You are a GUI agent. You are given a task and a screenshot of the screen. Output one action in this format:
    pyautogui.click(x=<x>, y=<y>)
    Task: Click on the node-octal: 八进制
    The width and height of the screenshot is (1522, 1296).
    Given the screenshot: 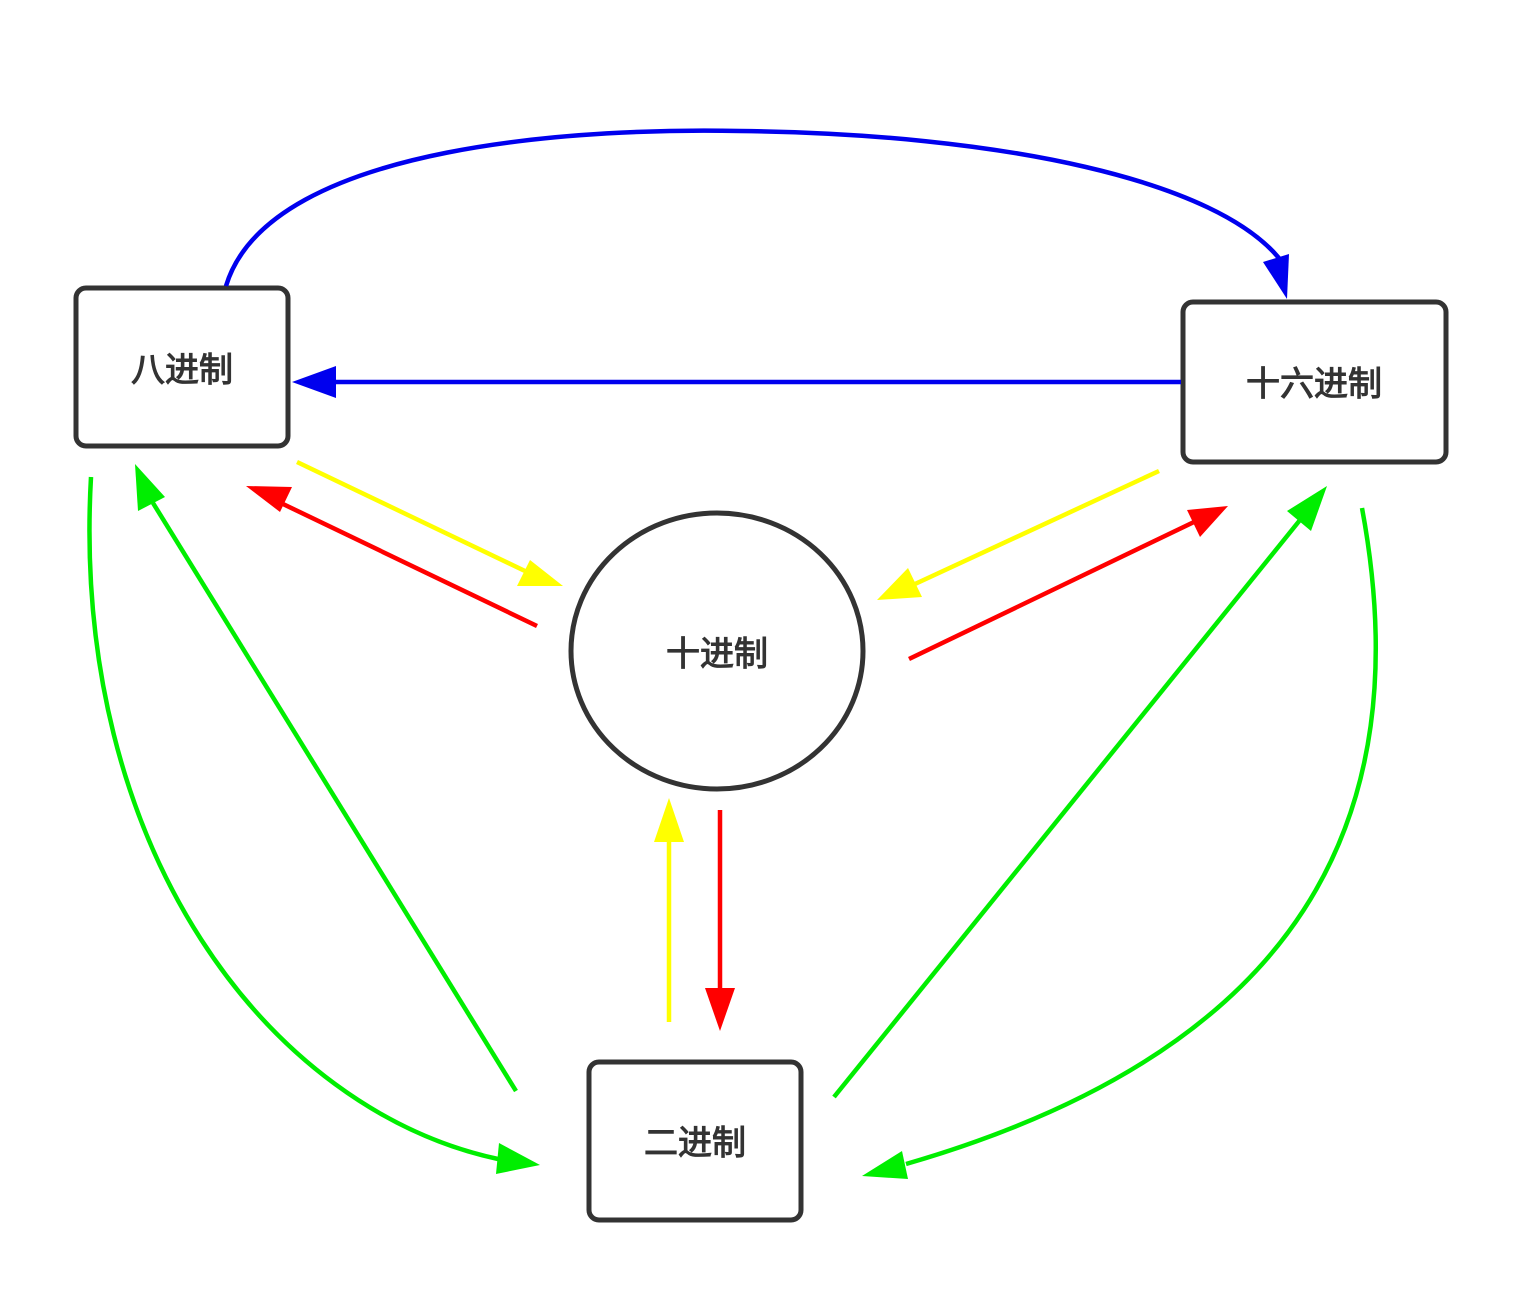 What is the action you would take?
    pyautogui.click(x=182, y=367)
    